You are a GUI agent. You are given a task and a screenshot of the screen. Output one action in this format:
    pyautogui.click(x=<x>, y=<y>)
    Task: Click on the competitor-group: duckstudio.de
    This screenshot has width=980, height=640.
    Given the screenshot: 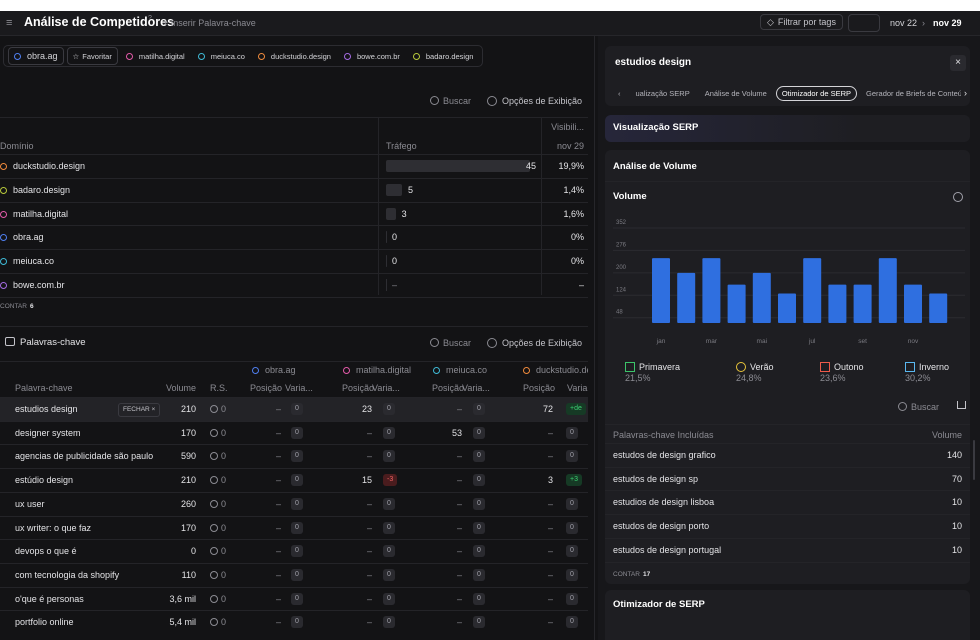 What is the action you would take?
    pyautogui.click(x=555, y=370)
    